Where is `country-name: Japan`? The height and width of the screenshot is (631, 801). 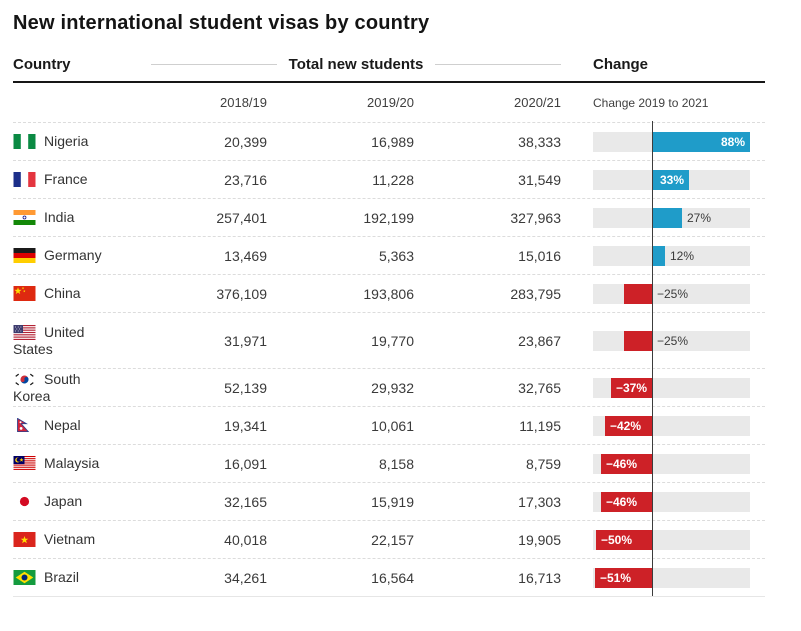
country-name: Japan is located at coordinates (63, 501).